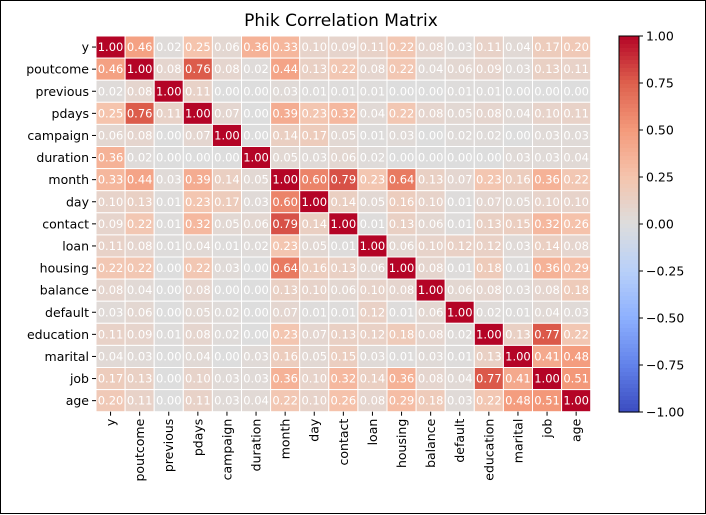 This screenshot has height=515, width=706. What do you see at coordinates (86, 47) in the screenshot?
I see `row-tick-label: y` at bounding box center [86, 47].